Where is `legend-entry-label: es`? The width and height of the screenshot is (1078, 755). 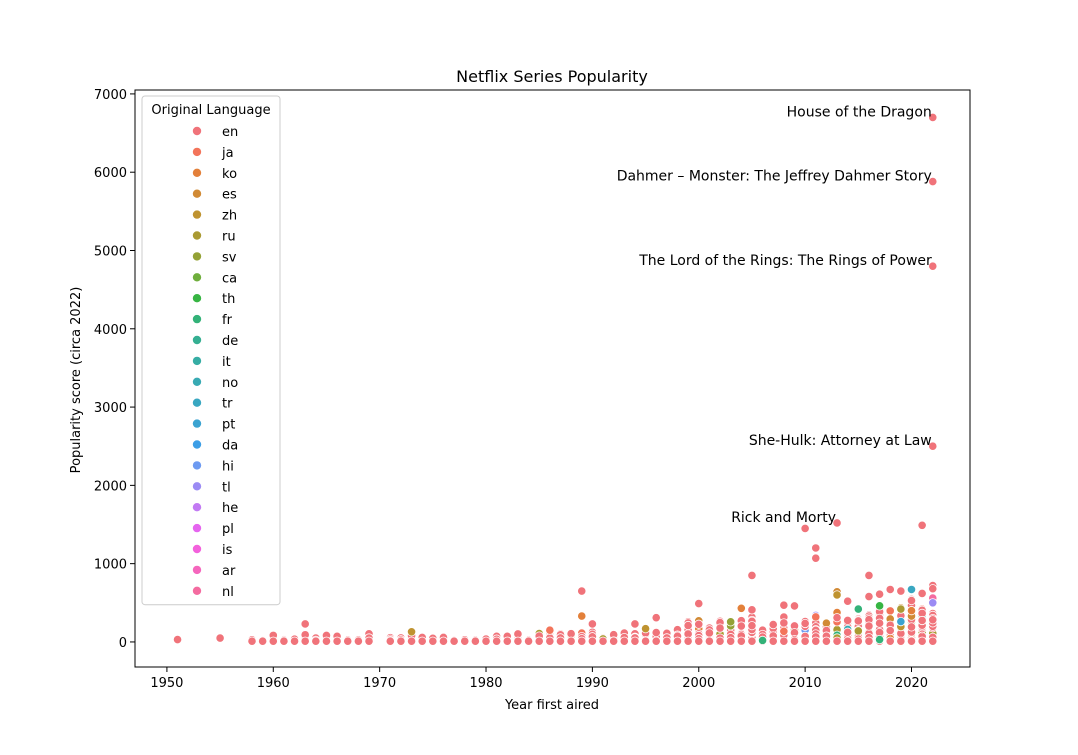 legend-entry-label: es is located at coordinates (229, 195).